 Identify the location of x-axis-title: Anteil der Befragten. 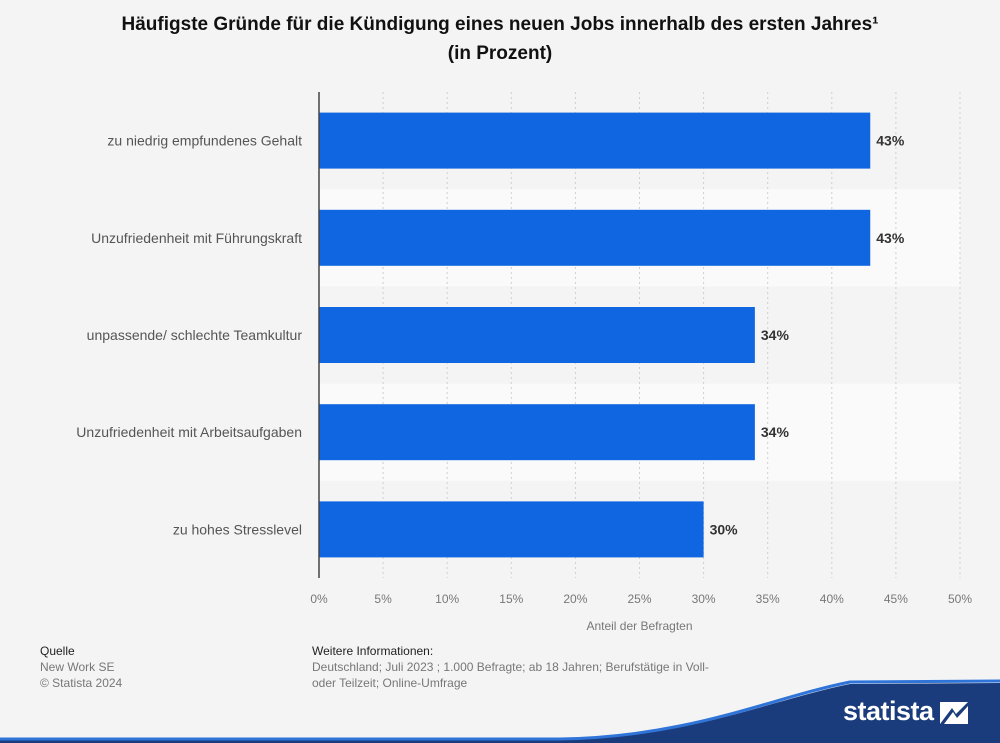
(639, 626).